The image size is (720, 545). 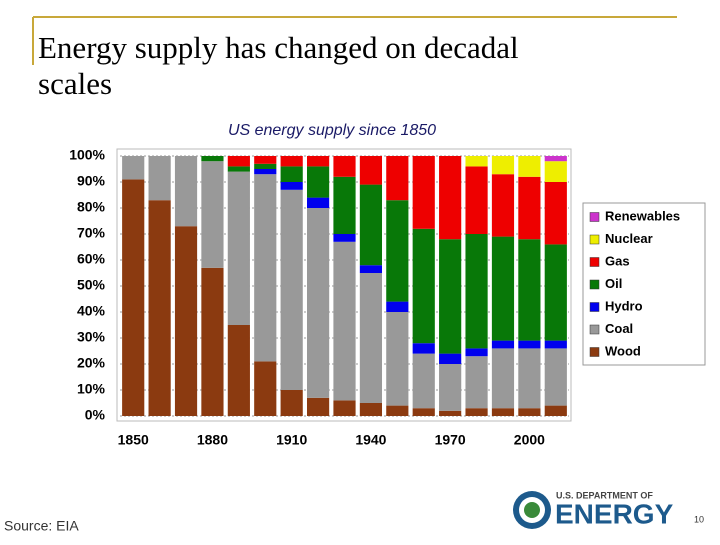 What do you see at coordinates (91, 389) in the screenshot?
I see `y-tick-label: 10%` at bounding box center [91, 389].